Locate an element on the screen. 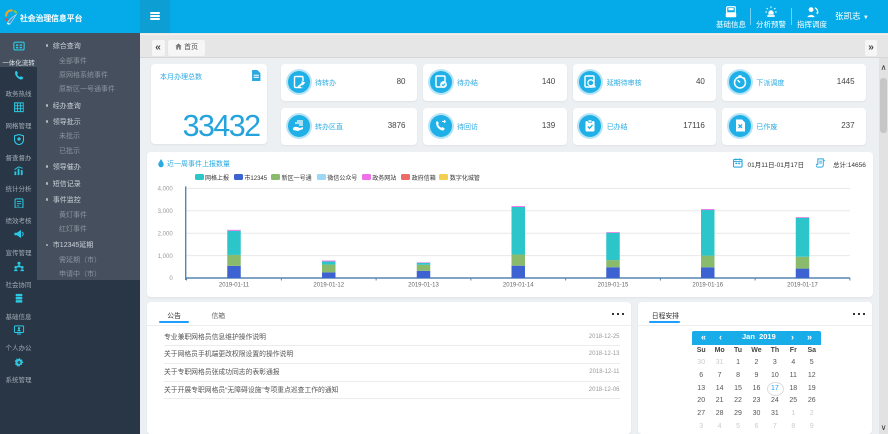 Image resolution: width=888 pixels, height=434 pixels. svg-text: 2,000 is located at coordinates (166, 234).